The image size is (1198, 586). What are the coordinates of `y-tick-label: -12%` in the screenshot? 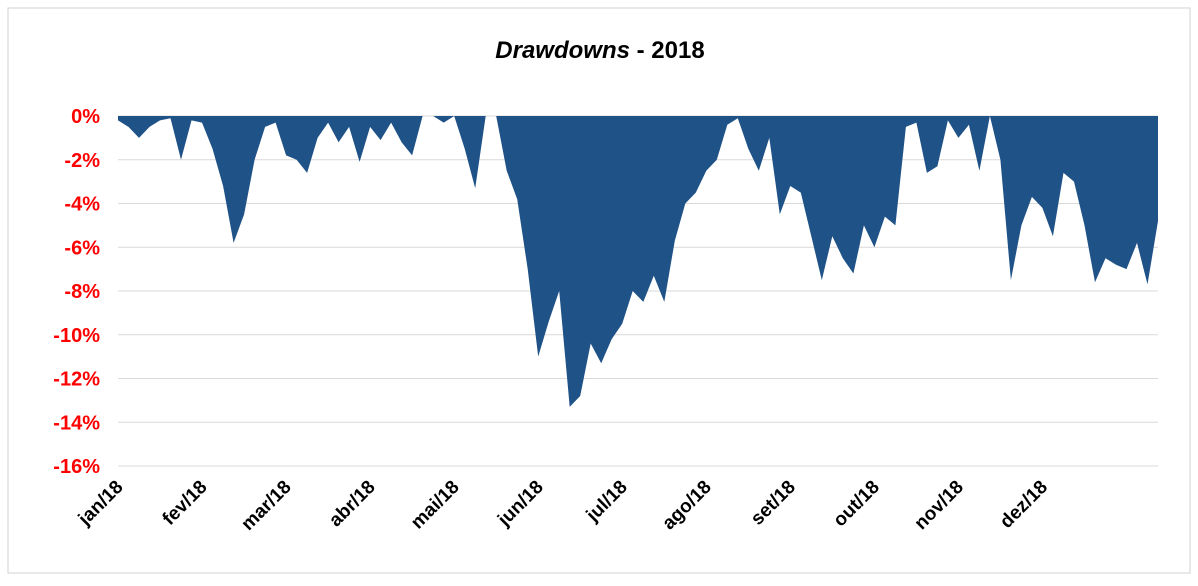 It's located at (76, 380).